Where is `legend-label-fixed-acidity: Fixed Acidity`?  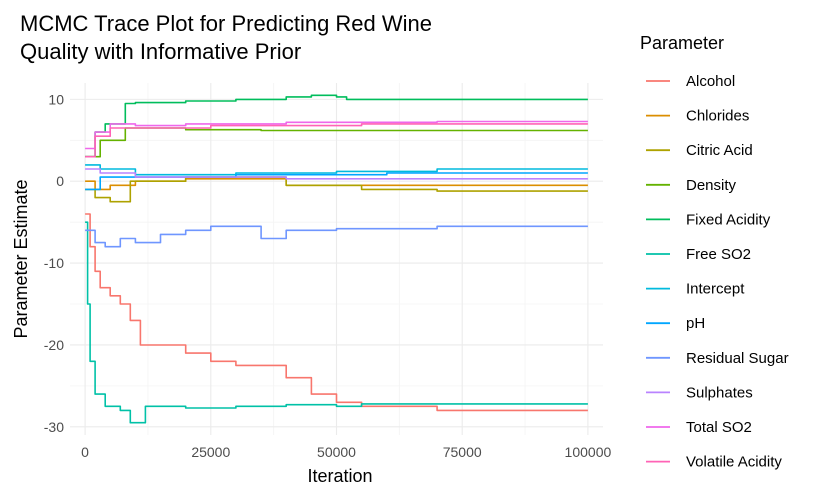
legend-label-fixed-acidity: Fixed Acidity is located at coordinates (728, 219).